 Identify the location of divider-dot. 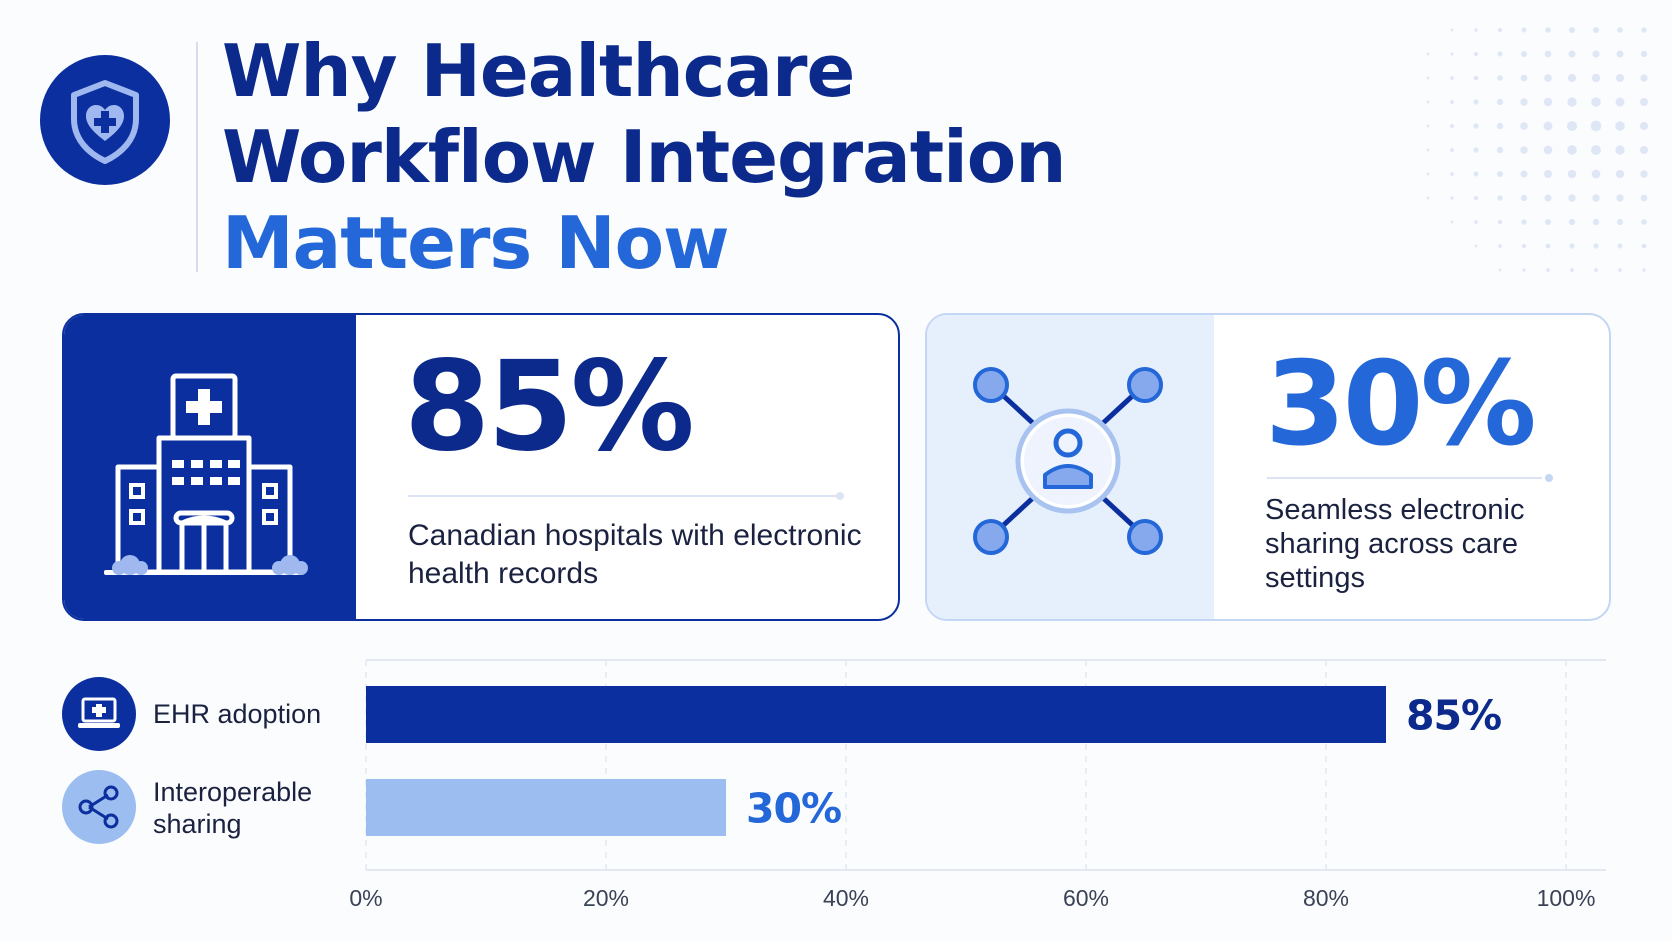
(840, 496).